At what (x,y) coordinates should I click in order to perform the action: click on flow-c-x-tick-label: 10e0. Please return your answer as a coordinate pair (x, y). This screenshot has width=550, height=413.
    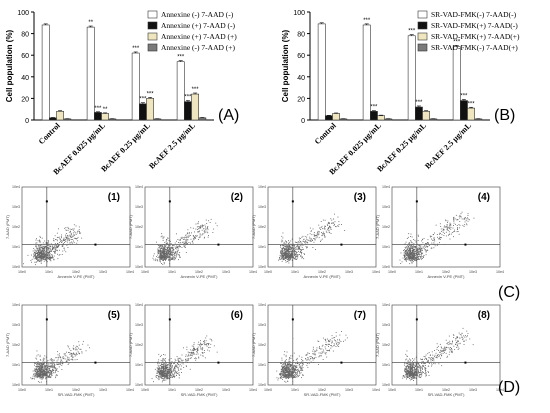
    Looking at the image, I should click on (145, 272).